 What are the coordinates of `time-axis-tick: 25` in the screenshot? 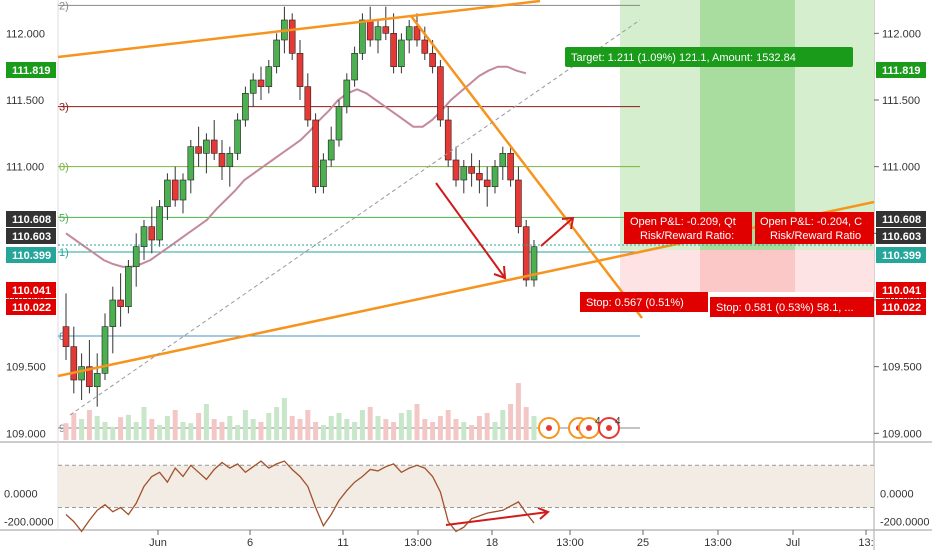 It's located at (643, 543).